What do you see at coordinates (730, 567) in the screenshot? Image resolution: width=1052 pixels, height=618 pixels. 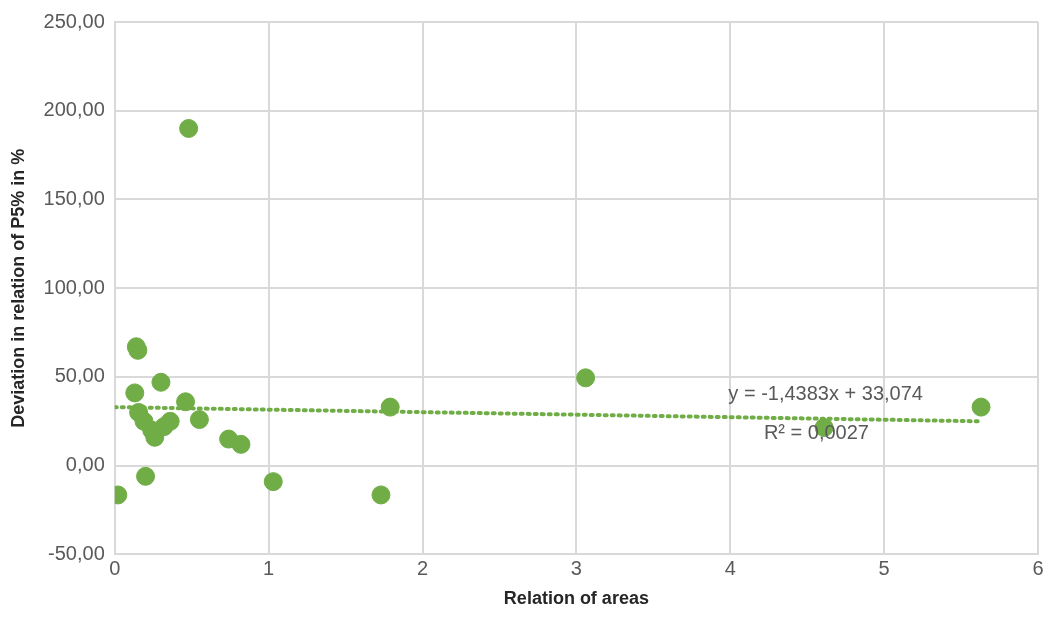 I see `x-tick-label: 4` at bounding box center [730, 567].